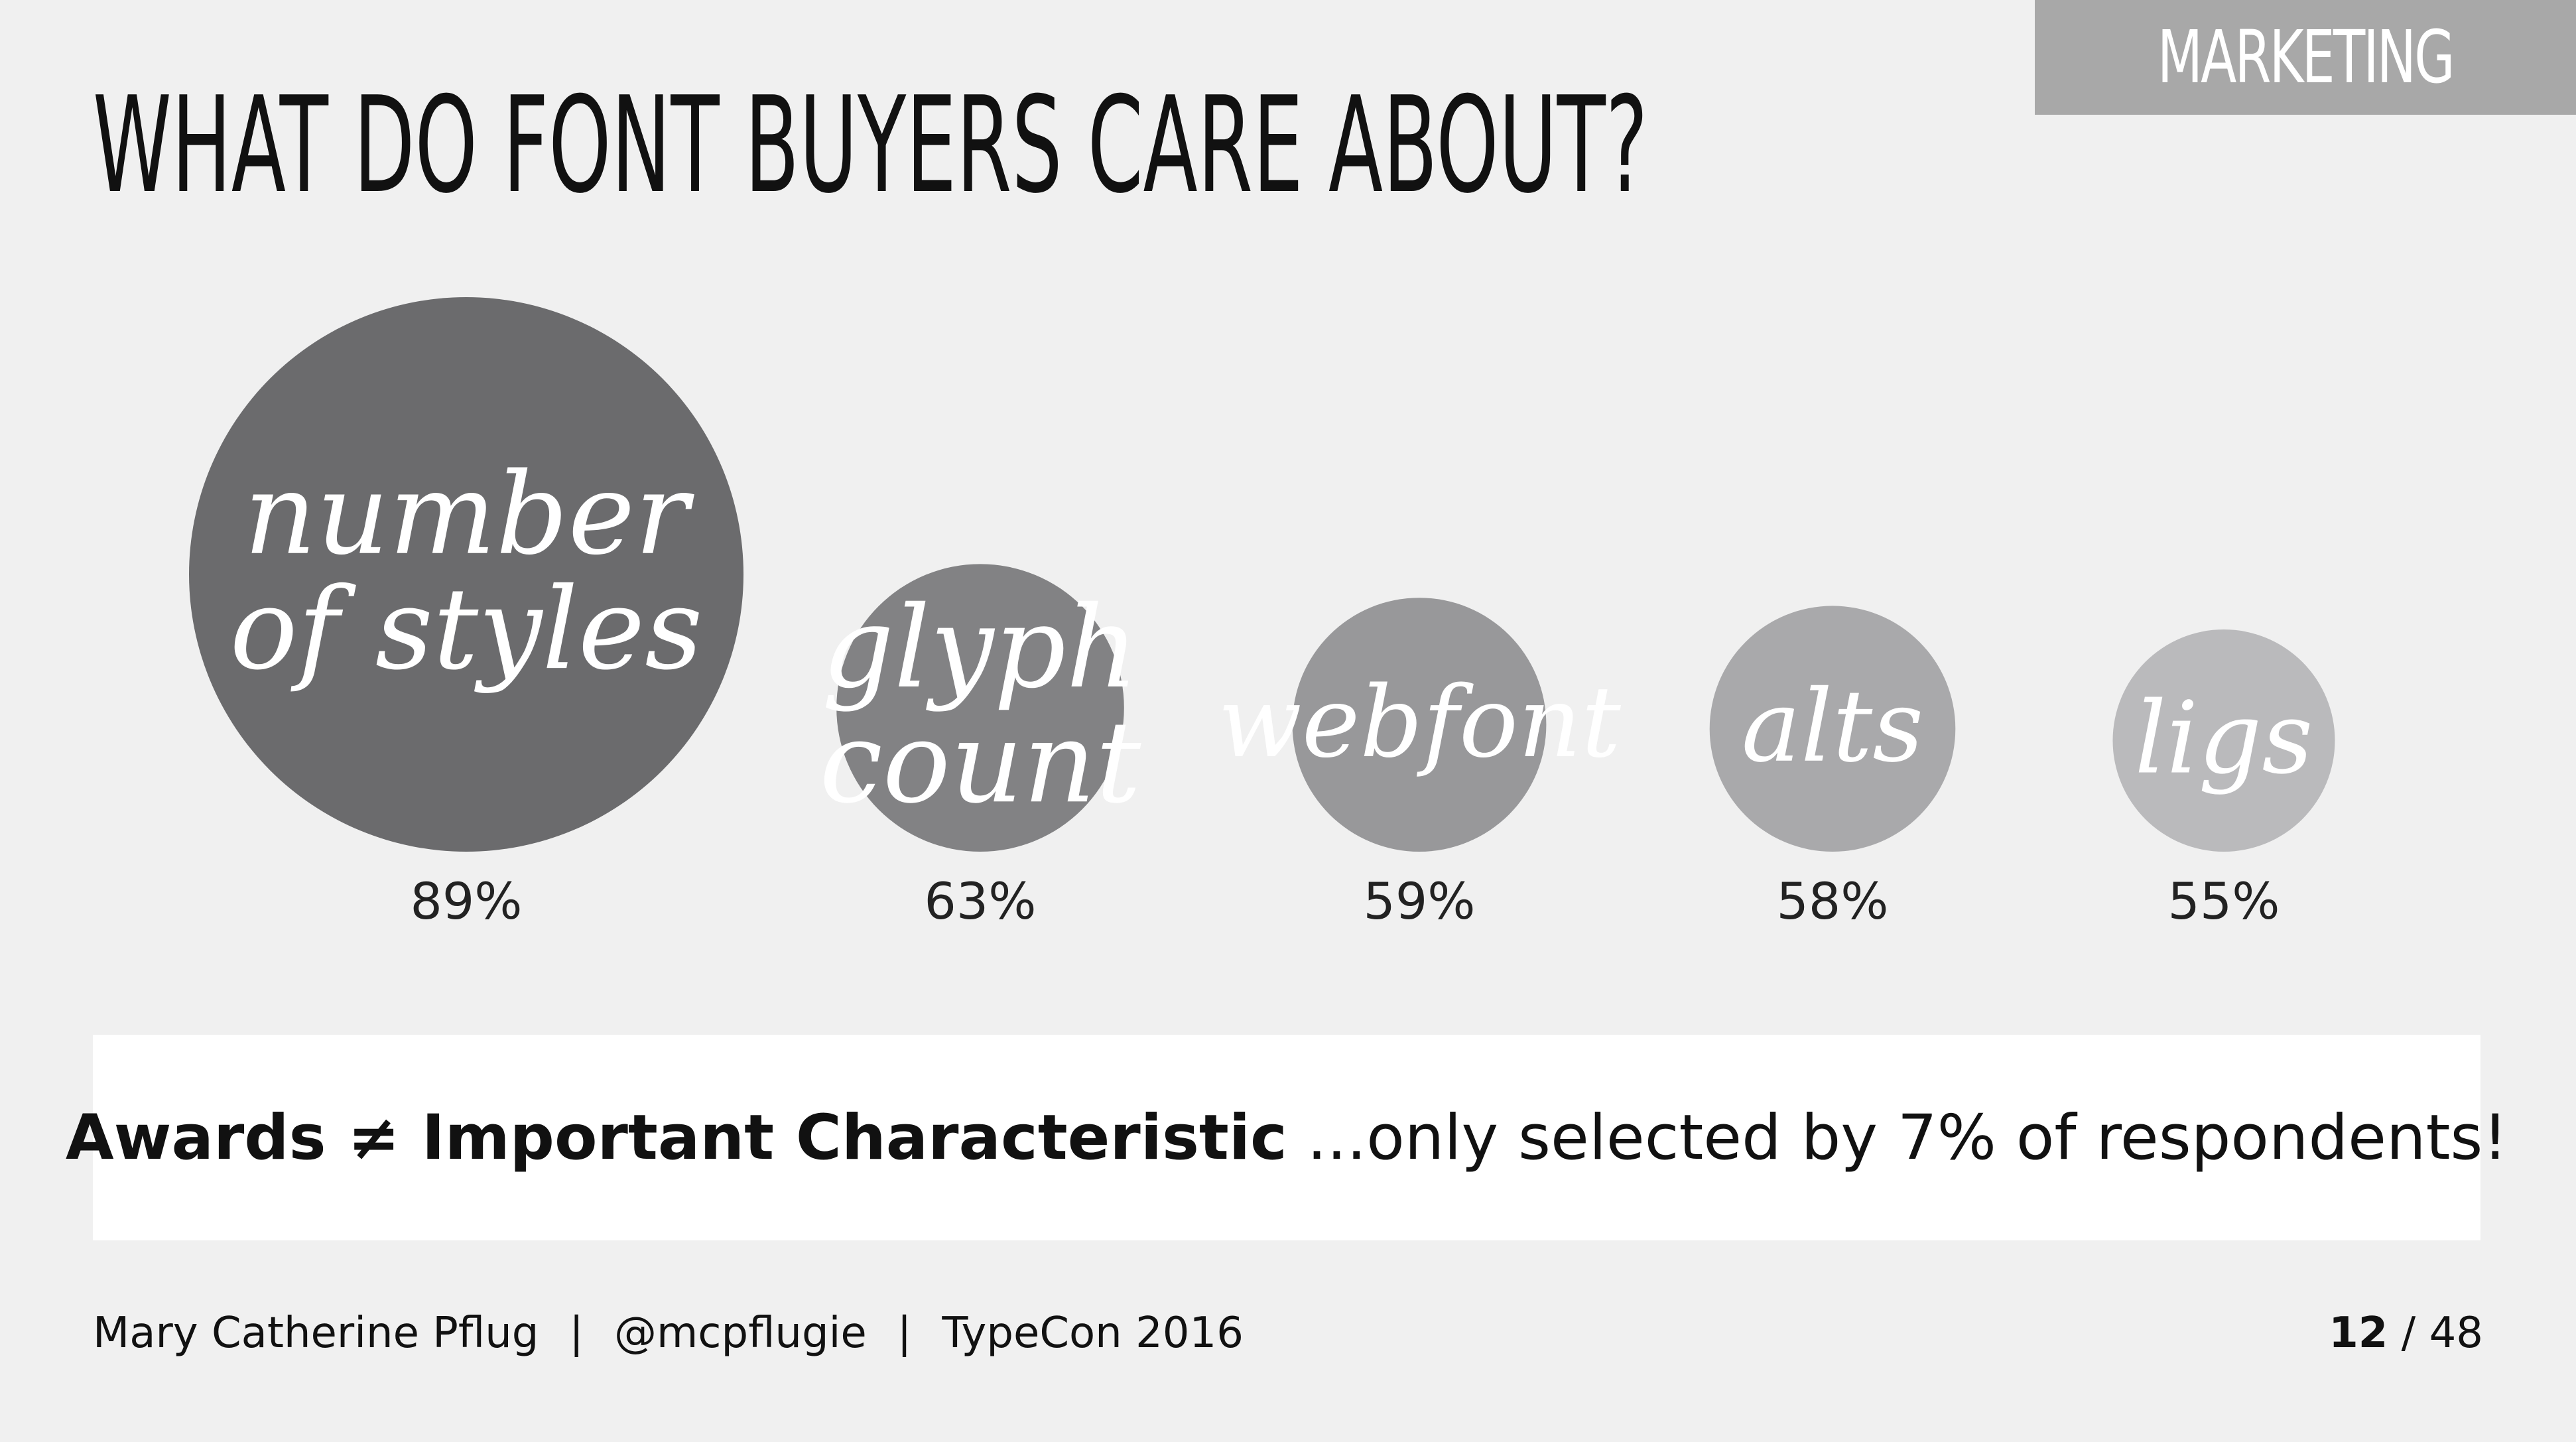 This screenshot has width=2576, height=1442. Describe the element at coordinates (316, 1333) in the screenshot. I see `footer-author: Mary Catherine Pflug` at that location.